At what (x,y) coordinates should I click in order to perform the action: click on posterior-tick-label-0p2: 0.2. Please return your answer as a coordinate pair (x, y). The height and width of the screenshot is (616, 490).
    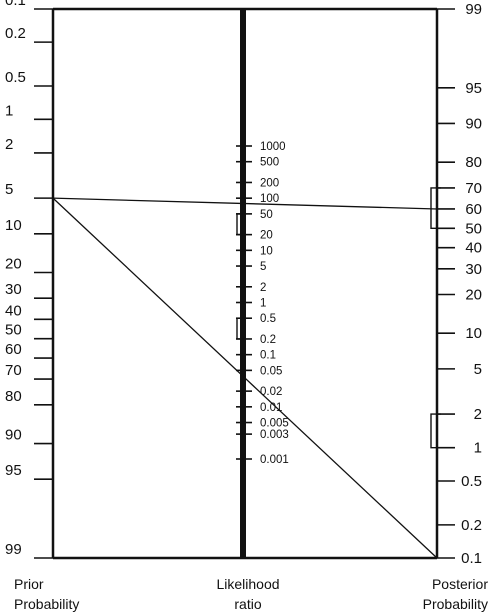
    Looking at the image, I should click on (471, 525).